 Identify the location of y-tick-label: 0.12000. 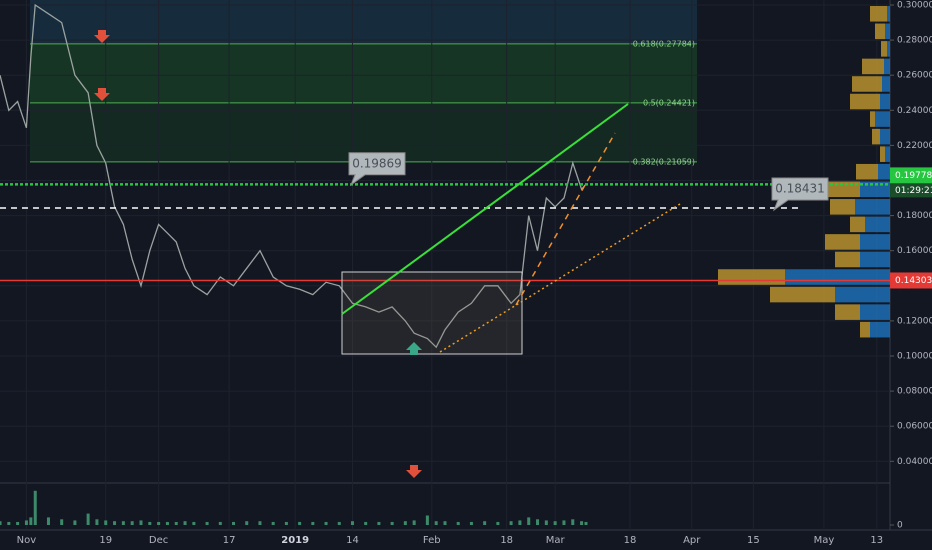
(914, 321).